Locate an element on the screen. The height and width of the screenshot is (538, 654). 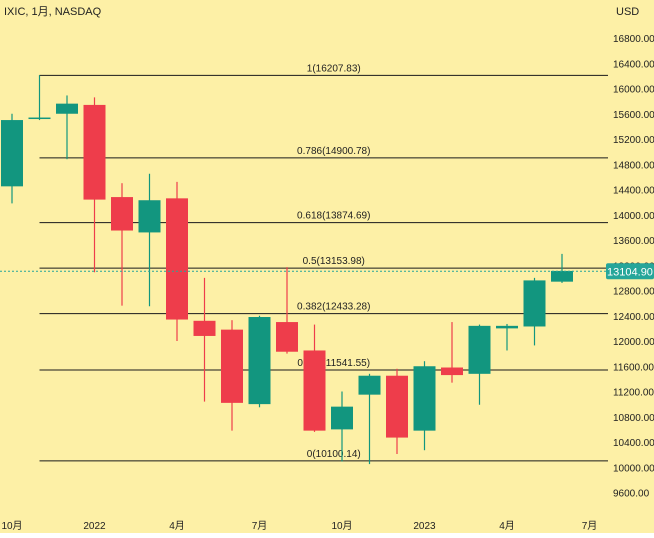
y-tick-label: 11600.00 is located at coordinates (633, 367).